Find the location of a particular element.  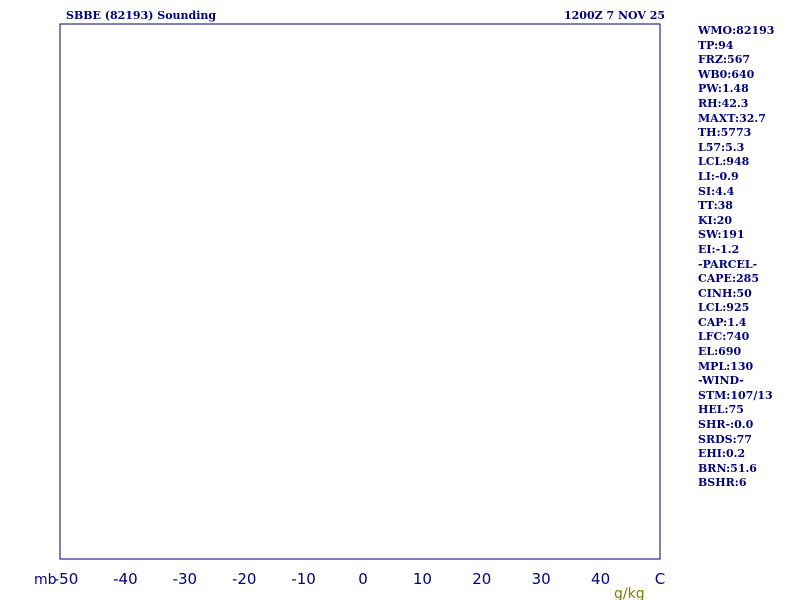

index-item: TP:94 is located at coordinates (716, 45).